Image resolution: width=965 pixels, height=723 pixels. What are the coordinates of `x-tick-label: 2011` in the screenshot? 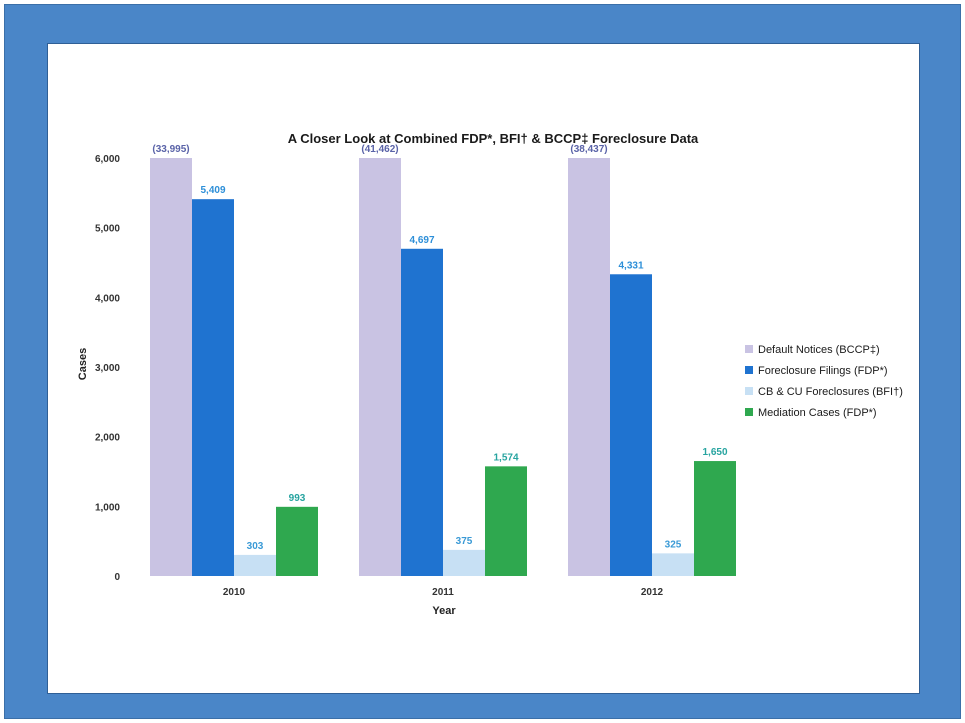 It's located at (443, 592).